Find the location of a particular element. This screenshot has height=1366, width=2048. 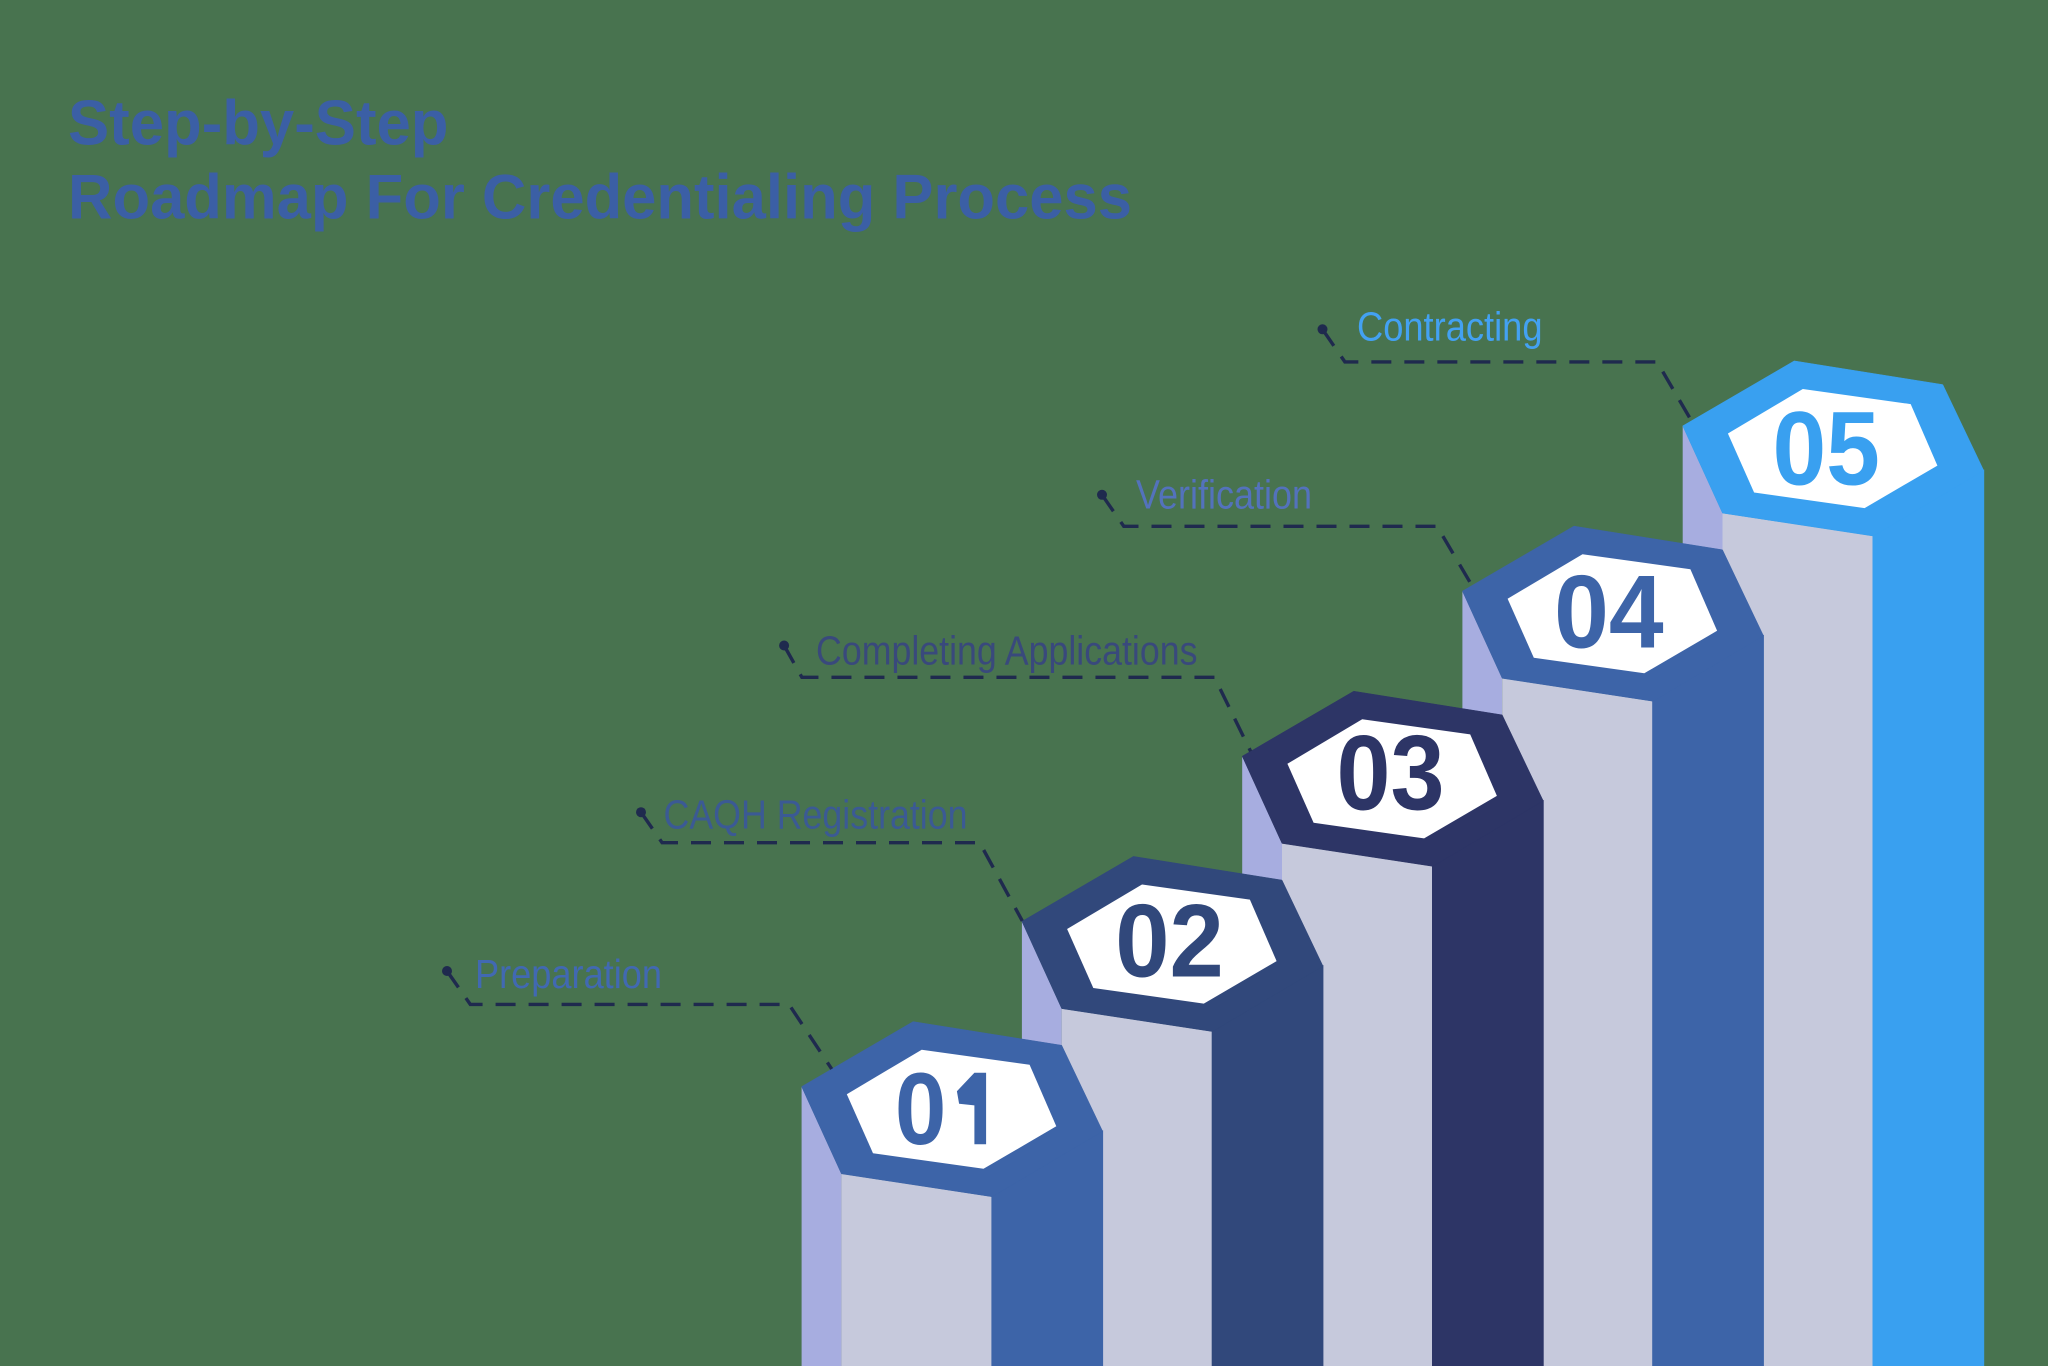

svg-text: 03 is located at coordinates (1391, 772).